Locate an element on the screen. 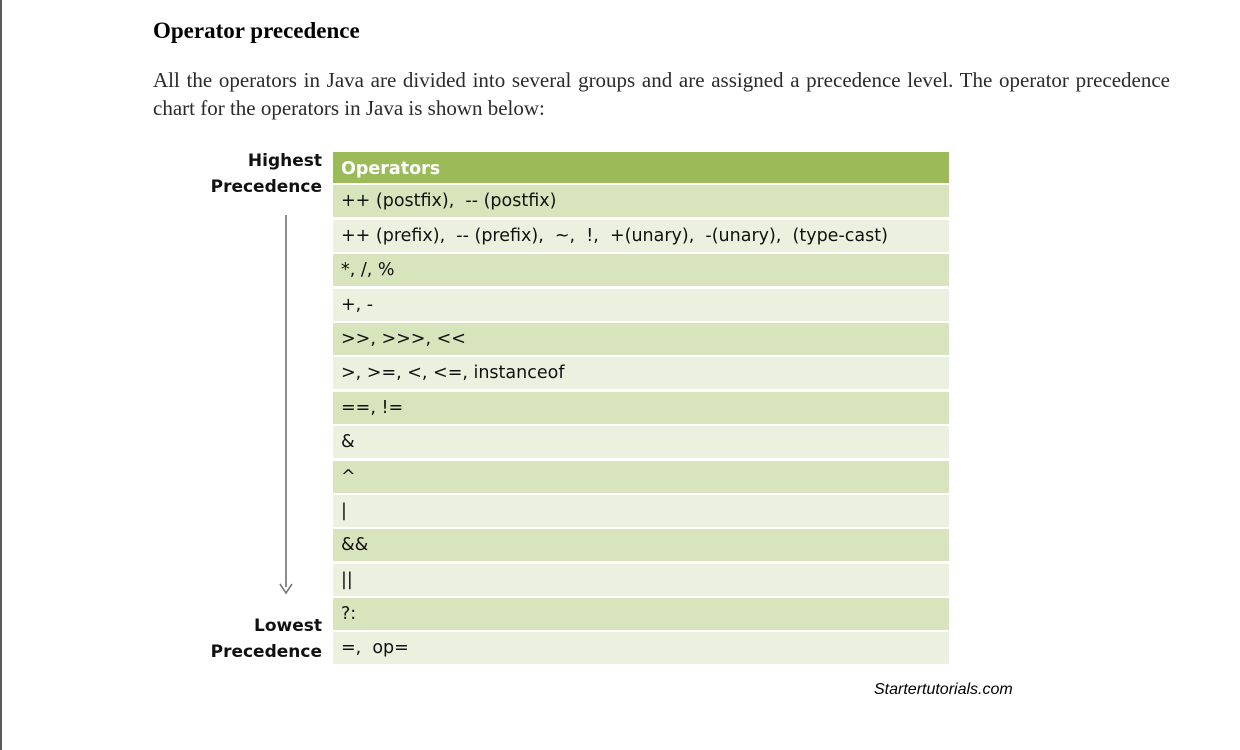 This screenshot has height=750, width=1240. lowest-label-line-1: Lowest is located at coordinates (288, 626).